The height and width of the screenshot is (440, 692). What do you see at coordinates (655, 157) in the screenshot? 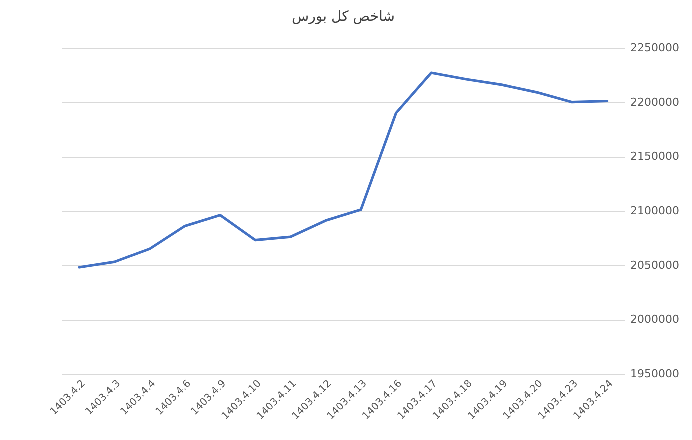
I see `y-tick-label: 2150000` at bounding box center [655, 157].